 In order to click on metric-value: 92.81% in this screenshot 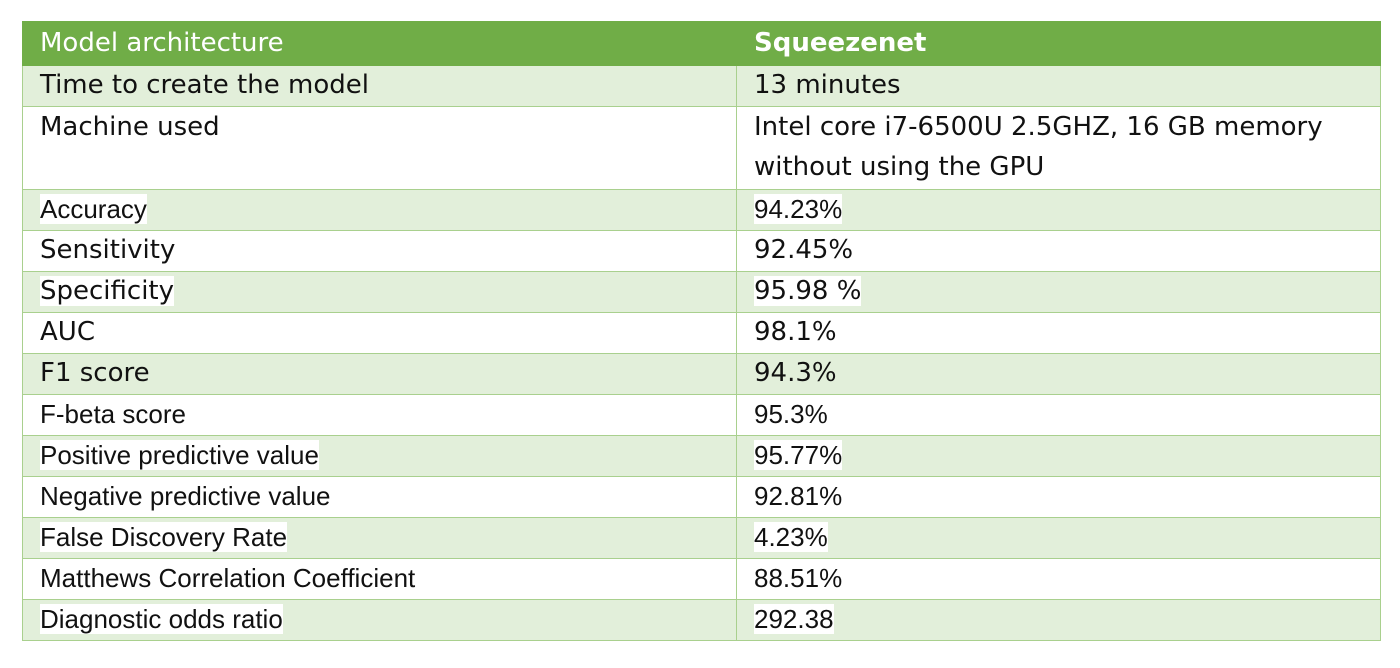, I will do `click(1058, 497)`.